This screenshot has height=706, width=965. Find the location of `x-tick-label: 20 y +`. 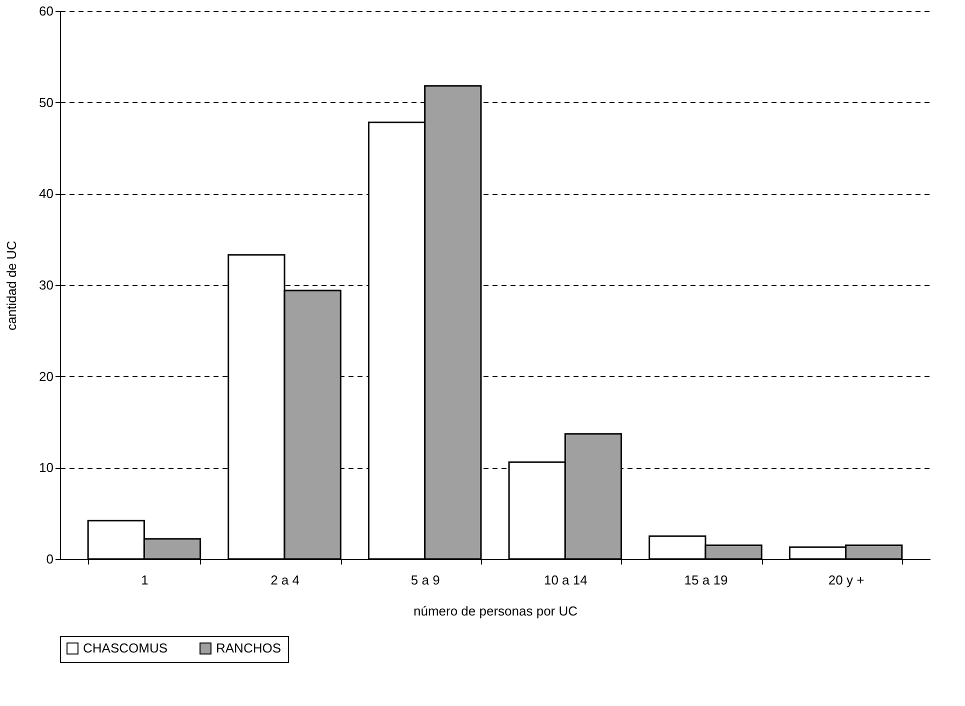

x-tick-label: 20 y + is located at coordinates (846, 580).